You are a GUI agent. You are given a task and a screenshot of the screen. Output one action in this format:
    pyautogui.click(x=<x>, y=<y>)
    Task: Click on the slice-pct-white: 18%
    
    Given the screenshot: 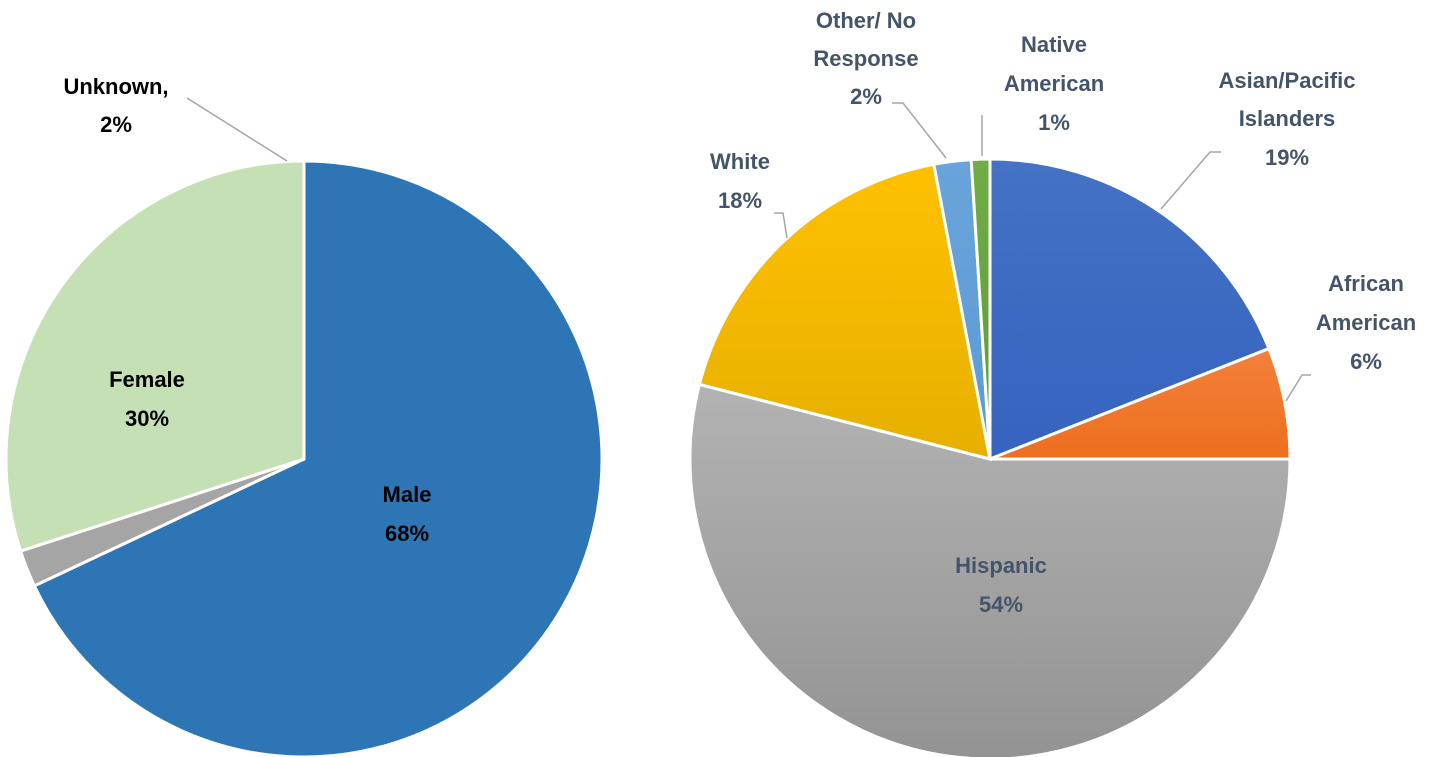 What is the action you would take?
    pyautogui.click(x=740, y=200)
    